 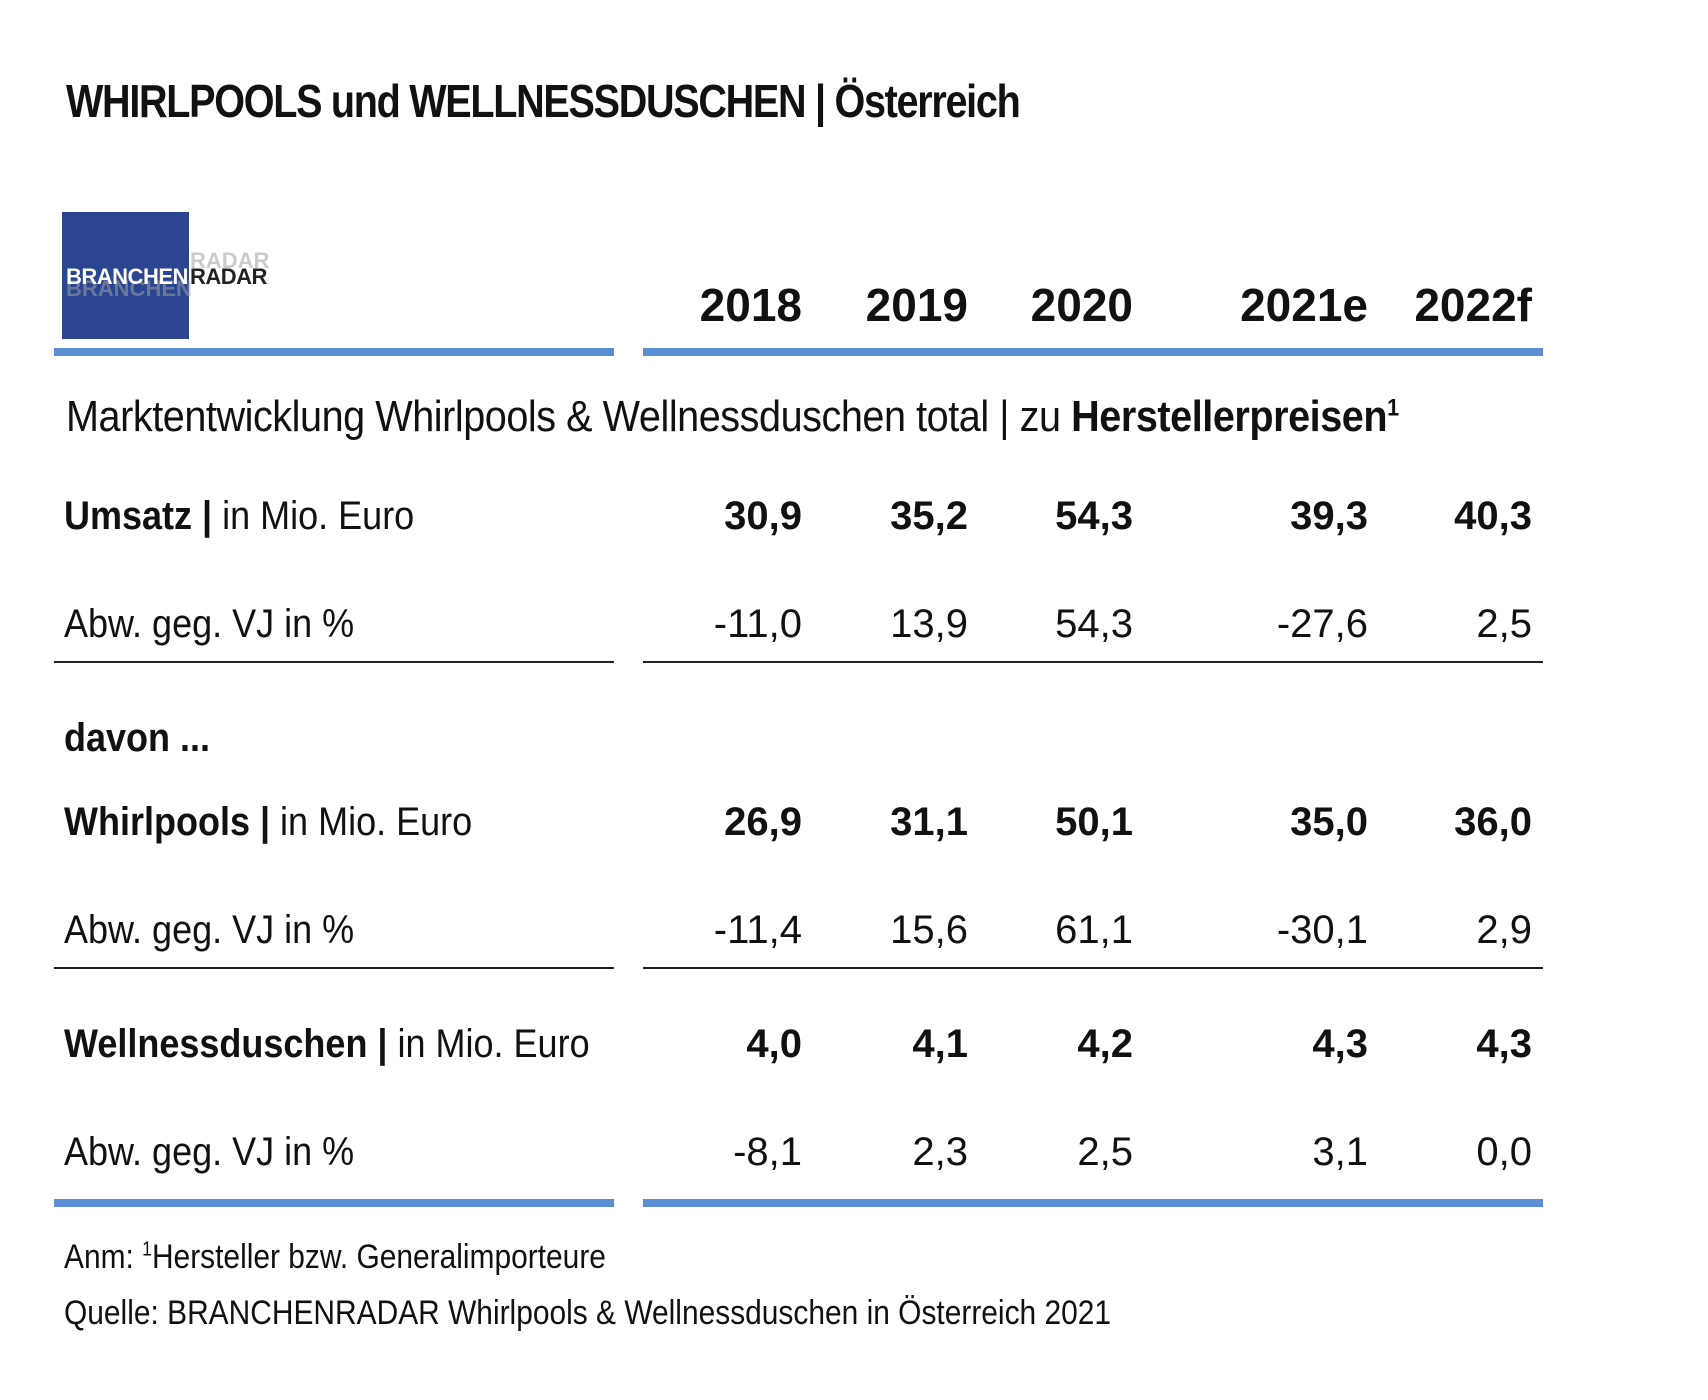 What do you see at coordinates (1093, 1203) in the screenshot?
I see `footer-rule-right` at bounding box center [1093, 1203].